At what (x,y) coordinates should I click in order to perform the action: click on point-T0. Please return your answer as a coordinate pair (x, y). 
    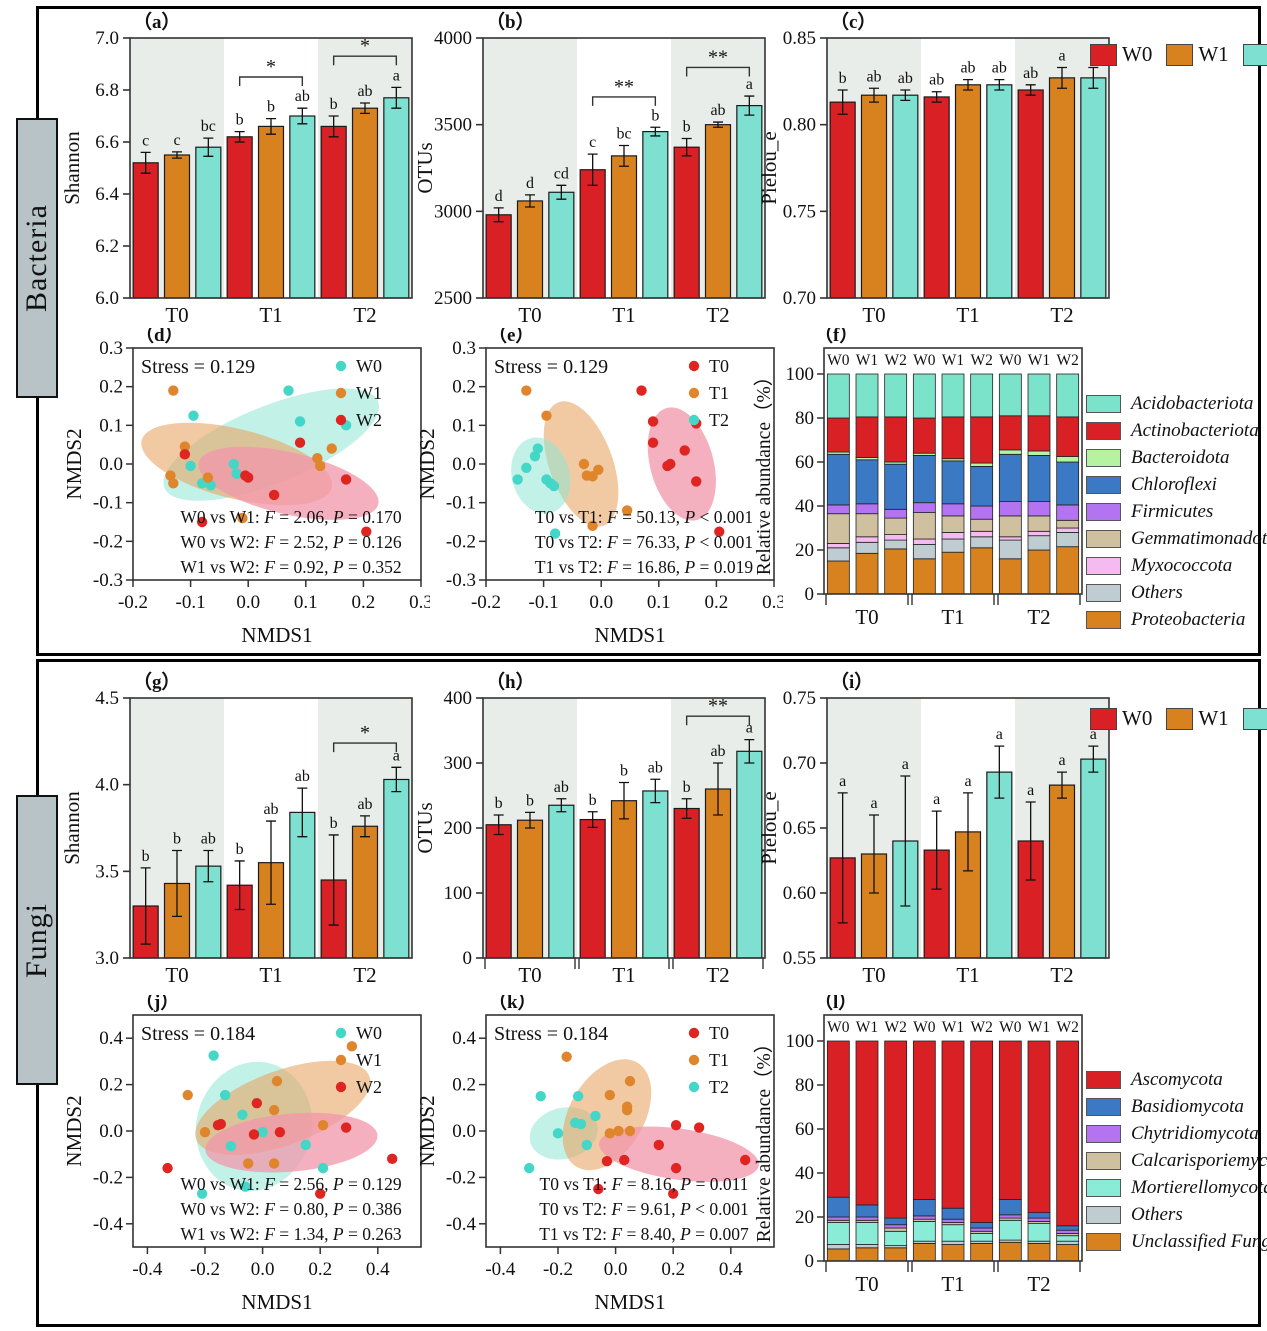
    Looking at the image, I should click on (699, 1127).